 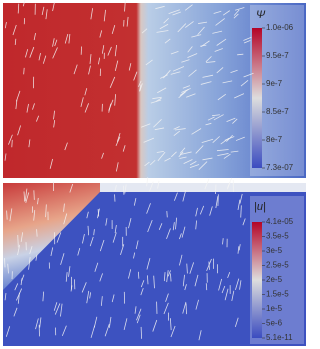 I want to click on colorbar-label: 8e-7, so click(x=274, y=139).